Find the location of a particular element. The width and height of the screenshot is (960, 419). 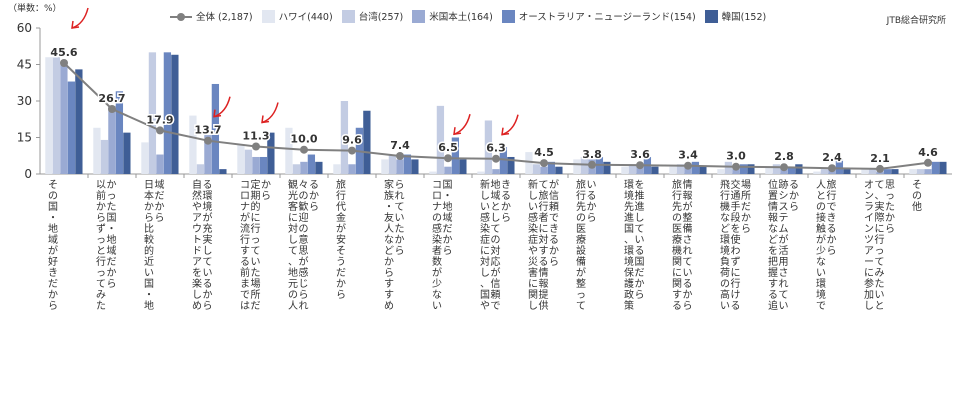

x-category-char: 整 is located at coordinates (688, 217).